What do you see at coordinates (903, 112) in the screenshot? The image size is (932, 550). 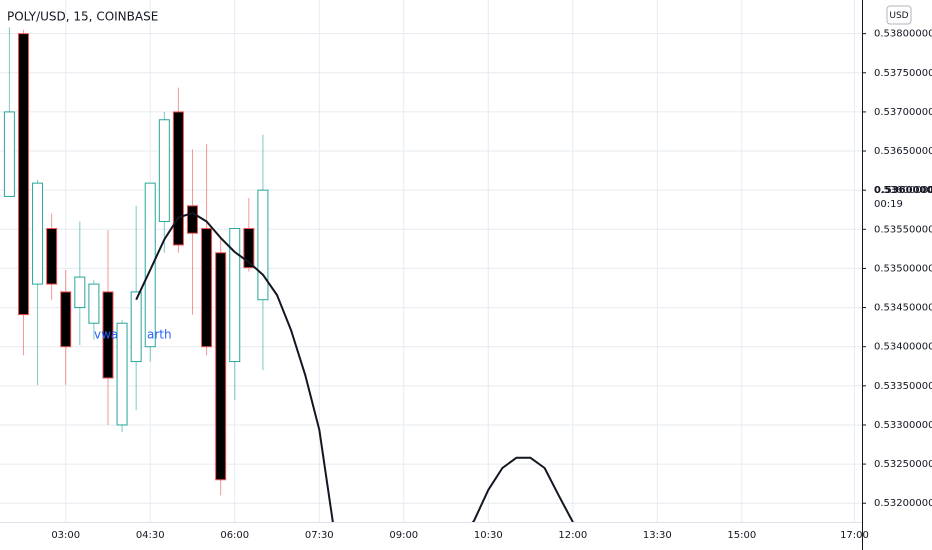 I see `y-tick-label: 0.53700000` at bounding box center [903, 112].